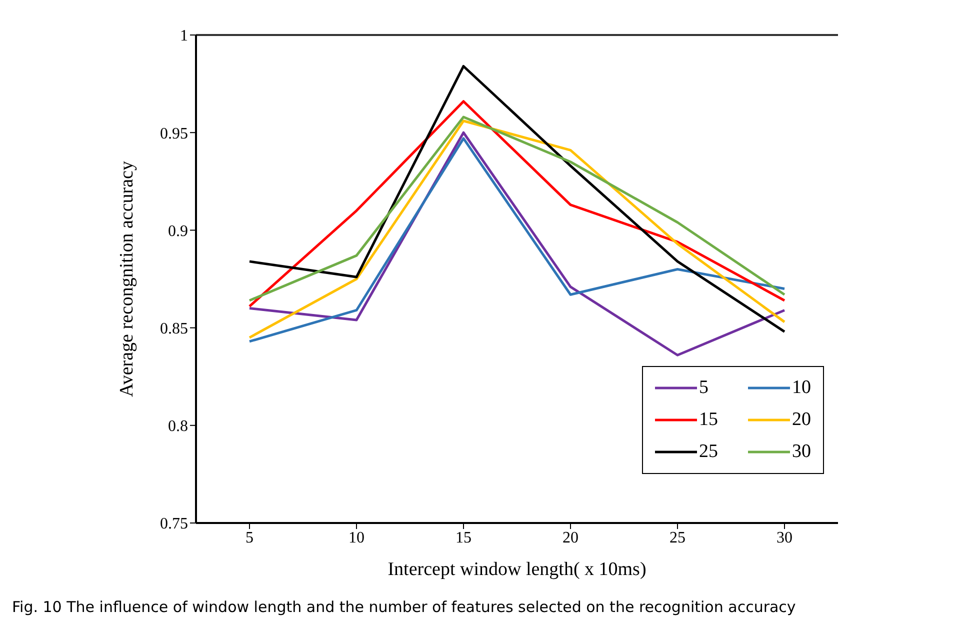 Image resolution: width=956 pixels, height=628 pixels. I want to click on legend-label: 25, so click(708, 452).